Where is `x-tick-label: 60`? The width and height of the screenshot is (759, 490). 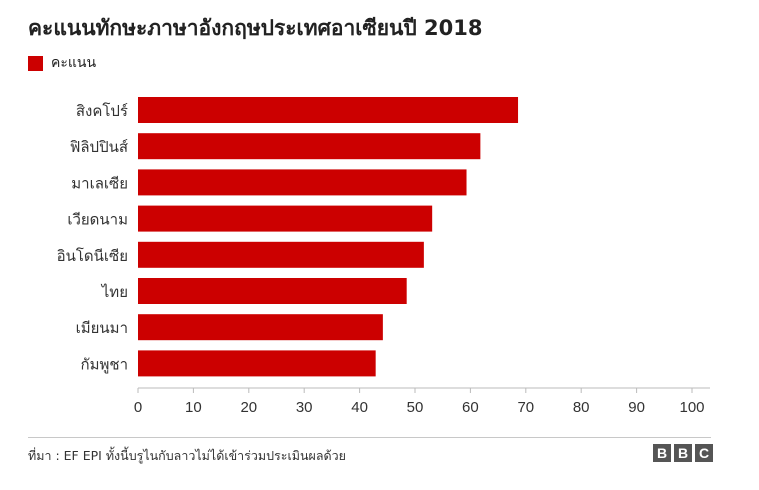 x-tick-label: 60 is located at coordinates (470, 407).